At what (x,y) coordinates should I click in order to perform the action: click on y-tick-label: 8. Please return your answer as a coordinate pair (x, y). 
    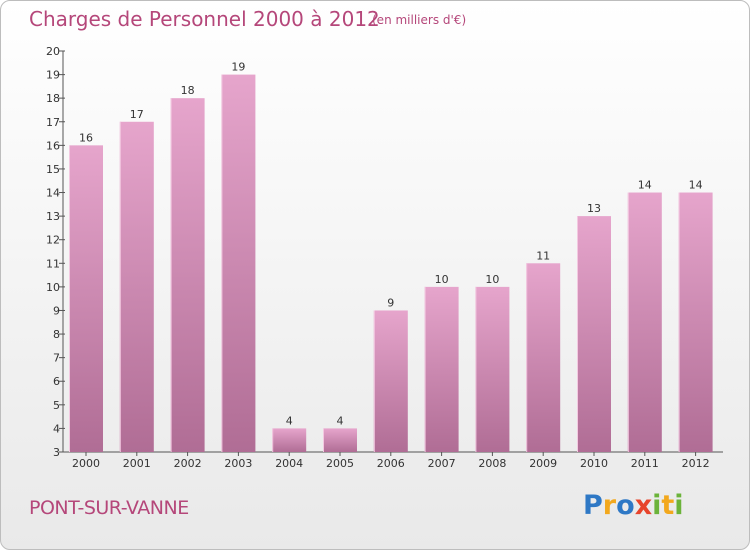
    Looking at the image, I should click on (56, 334).